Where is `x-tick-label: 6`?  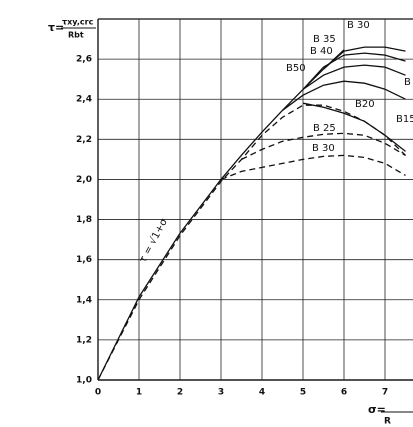 x-tick-label: 6 is located at coordinates (344, 393).